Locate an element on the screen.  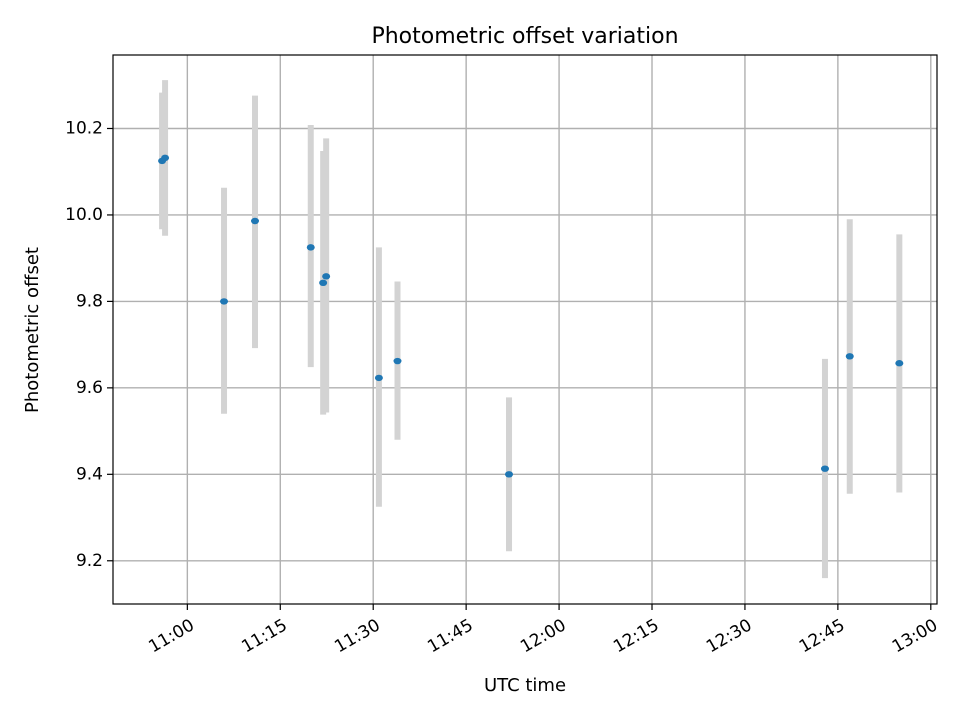
y-tick-label: 9.4 is located at coordinates (89, 474).